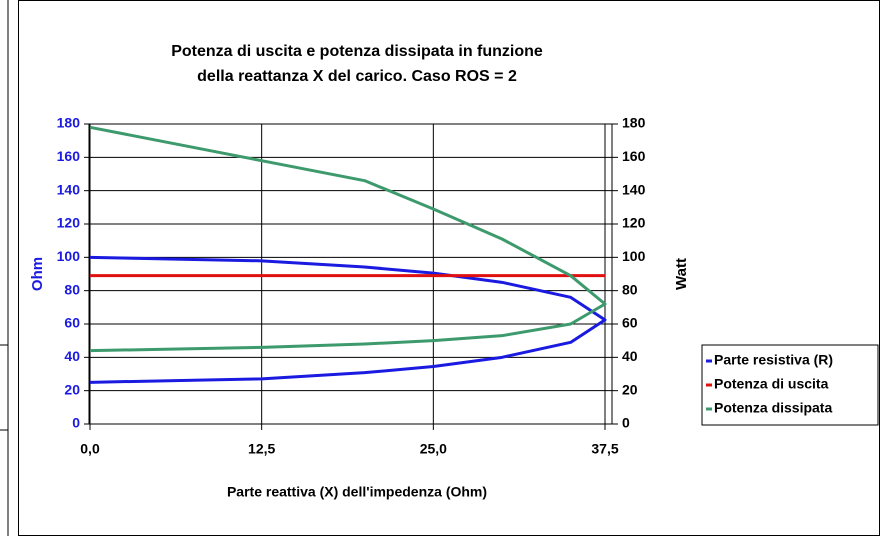  What do you see at coordinates (72, 389) in the screenshot?
I see `y-tick-label: 20` at bounding box center [72, 389].